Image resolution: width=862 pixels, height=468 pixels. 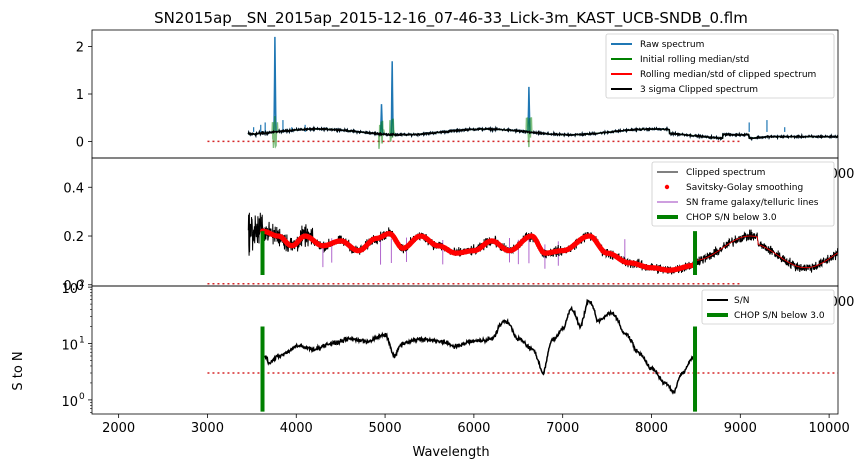 I want to click on x-axis-label: Wavelength, so click(x=450, y=452).